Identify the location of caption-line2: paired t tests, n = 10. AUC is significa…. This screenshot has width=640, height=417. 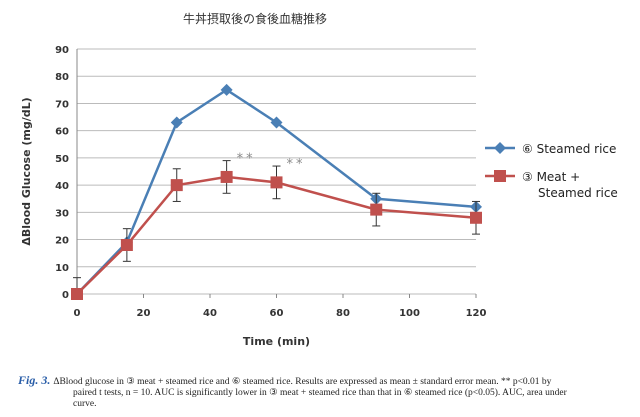
(320, 393).